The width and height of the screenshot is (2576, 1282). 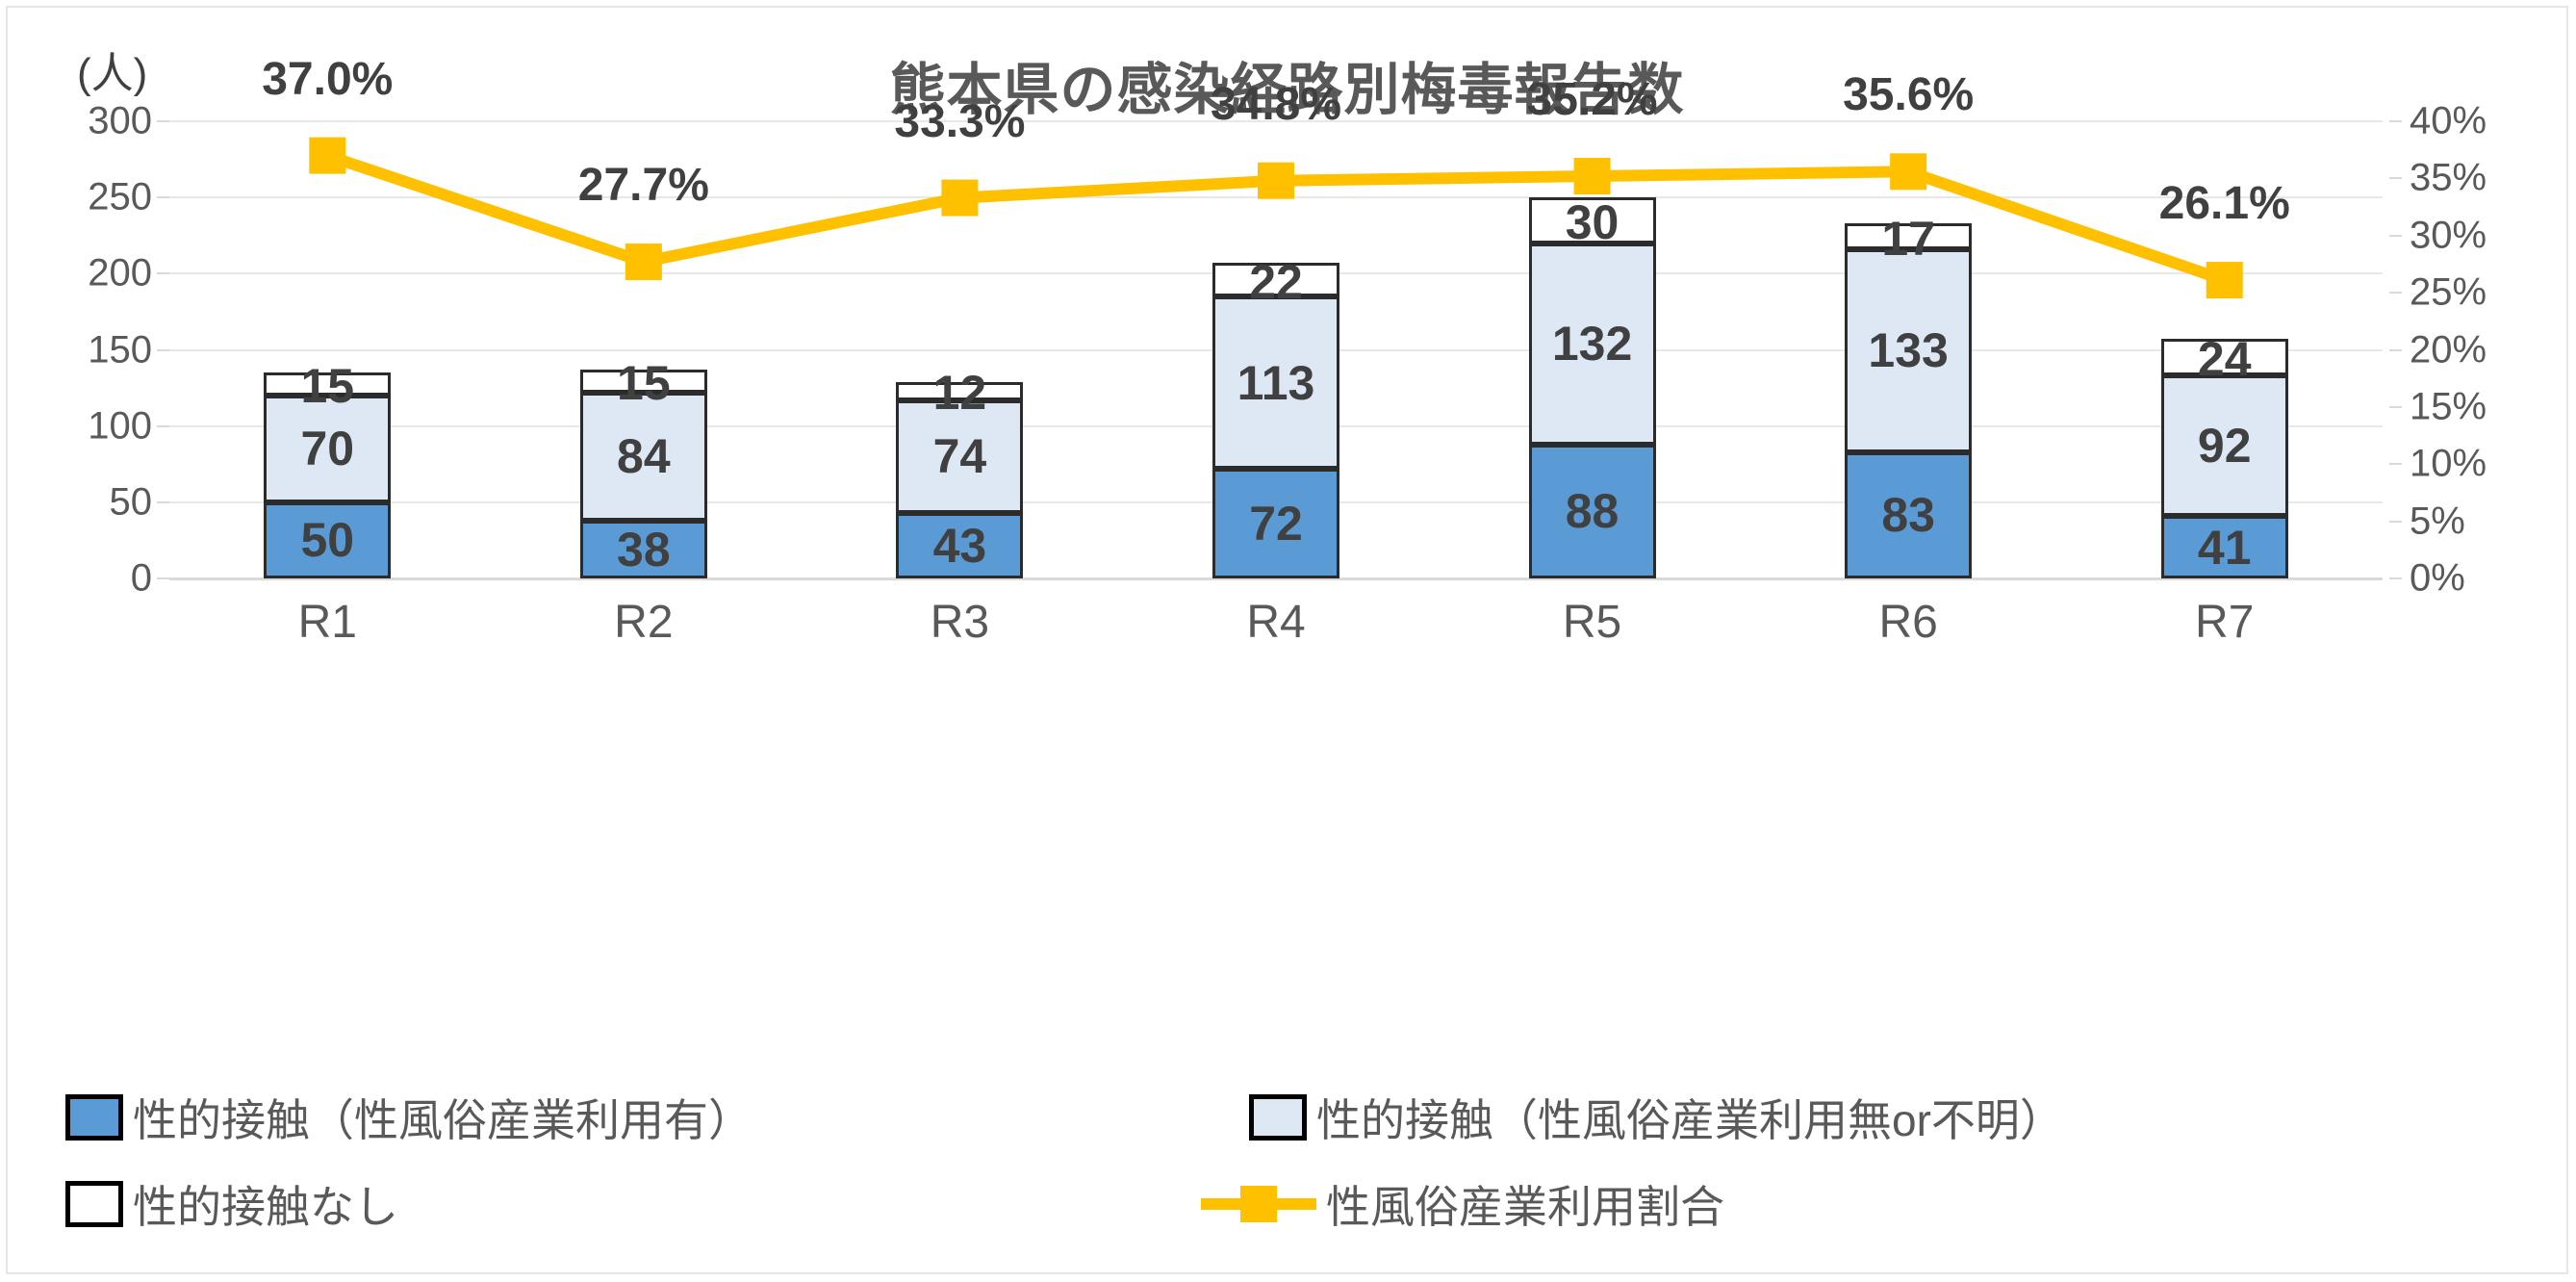 I want to click on bar-segment: 83, so click(x=1909, y=514).